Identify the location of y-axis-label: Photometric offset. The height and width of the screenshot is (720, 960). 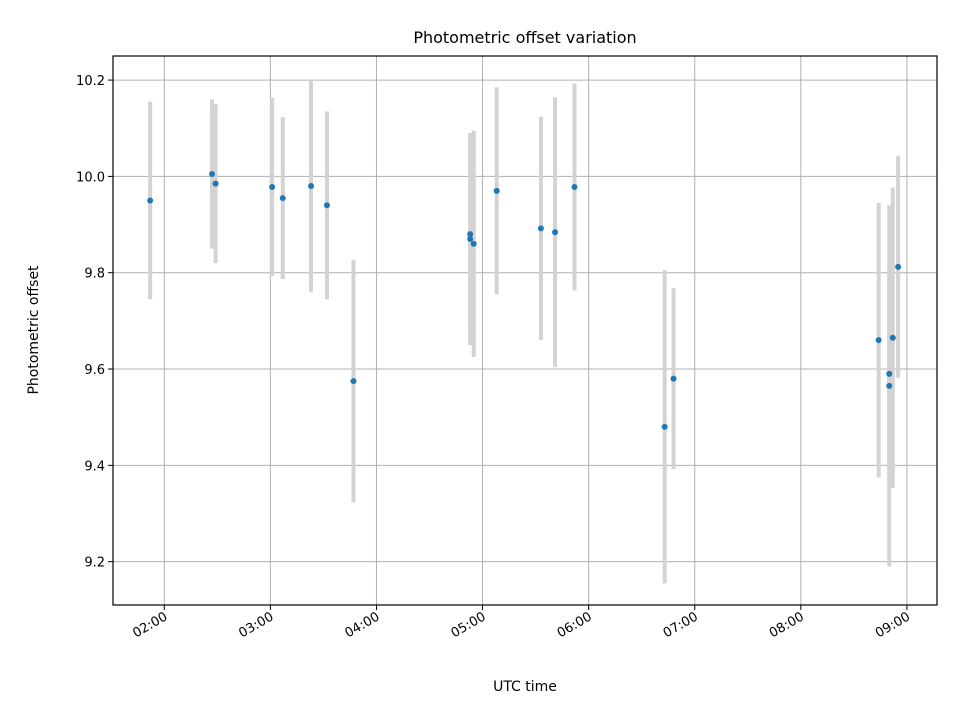
(34, 330).